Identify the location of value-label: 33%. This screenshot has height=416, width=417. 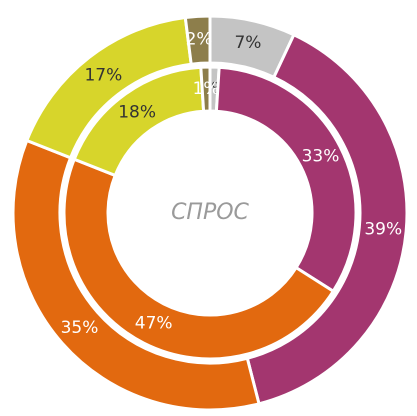
(321, 157).